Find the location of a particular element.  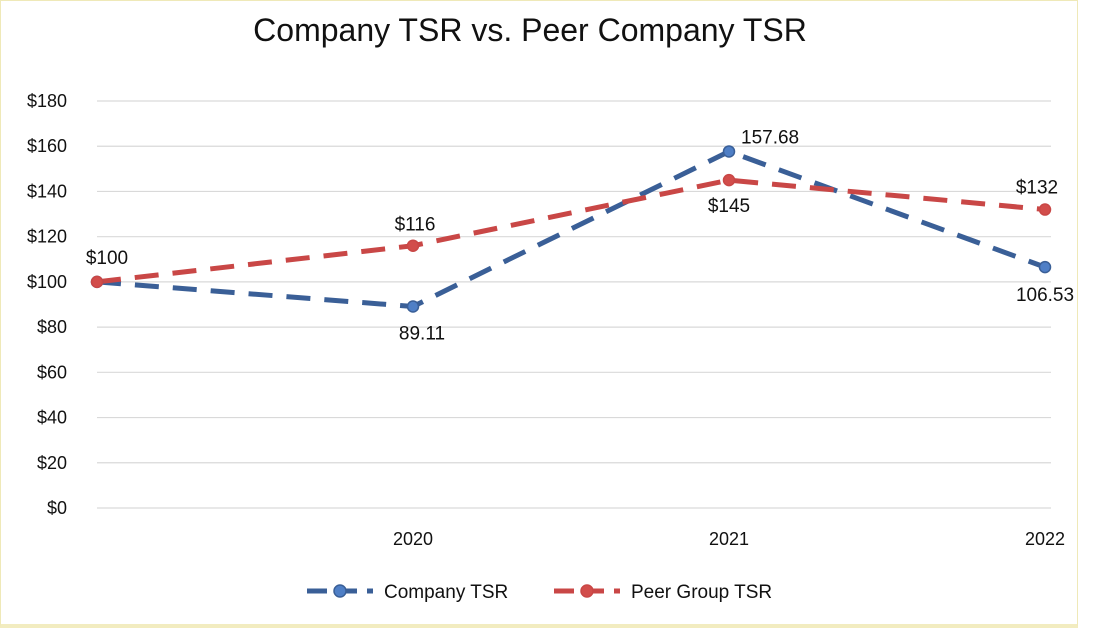

y-tick-label: $40 is located at coordinates (52, 418).